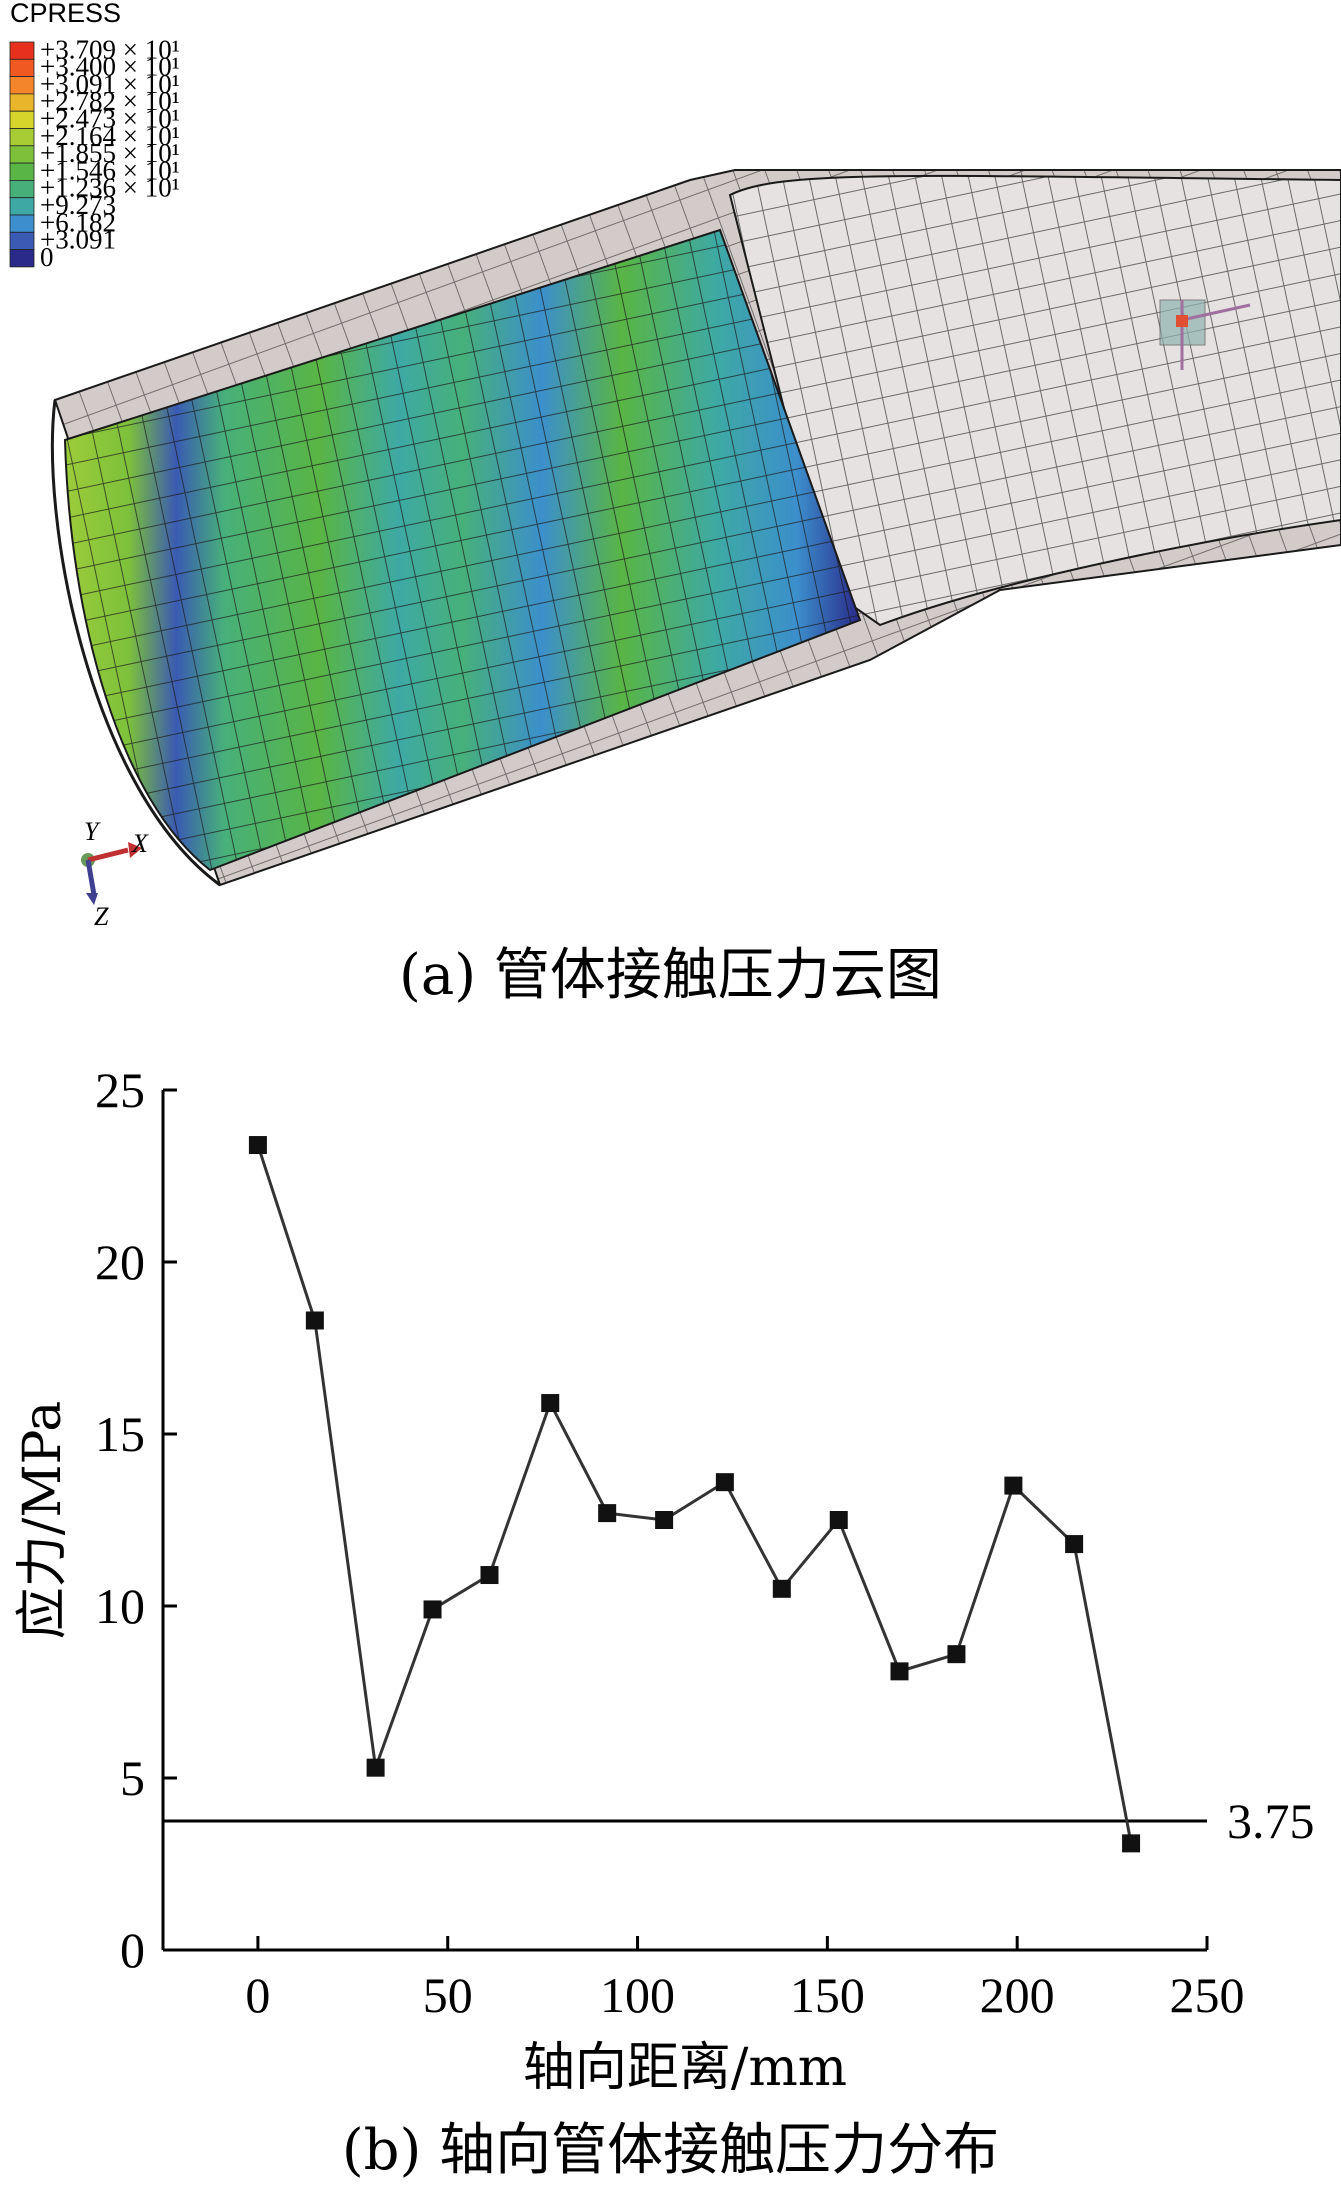 The image size is (1341, 2187). What do you see at coordinates (685, 2068) in the screenshot?
I see `x-axis-title: 轴向距离/mm` at bounding box center [685, 2068].